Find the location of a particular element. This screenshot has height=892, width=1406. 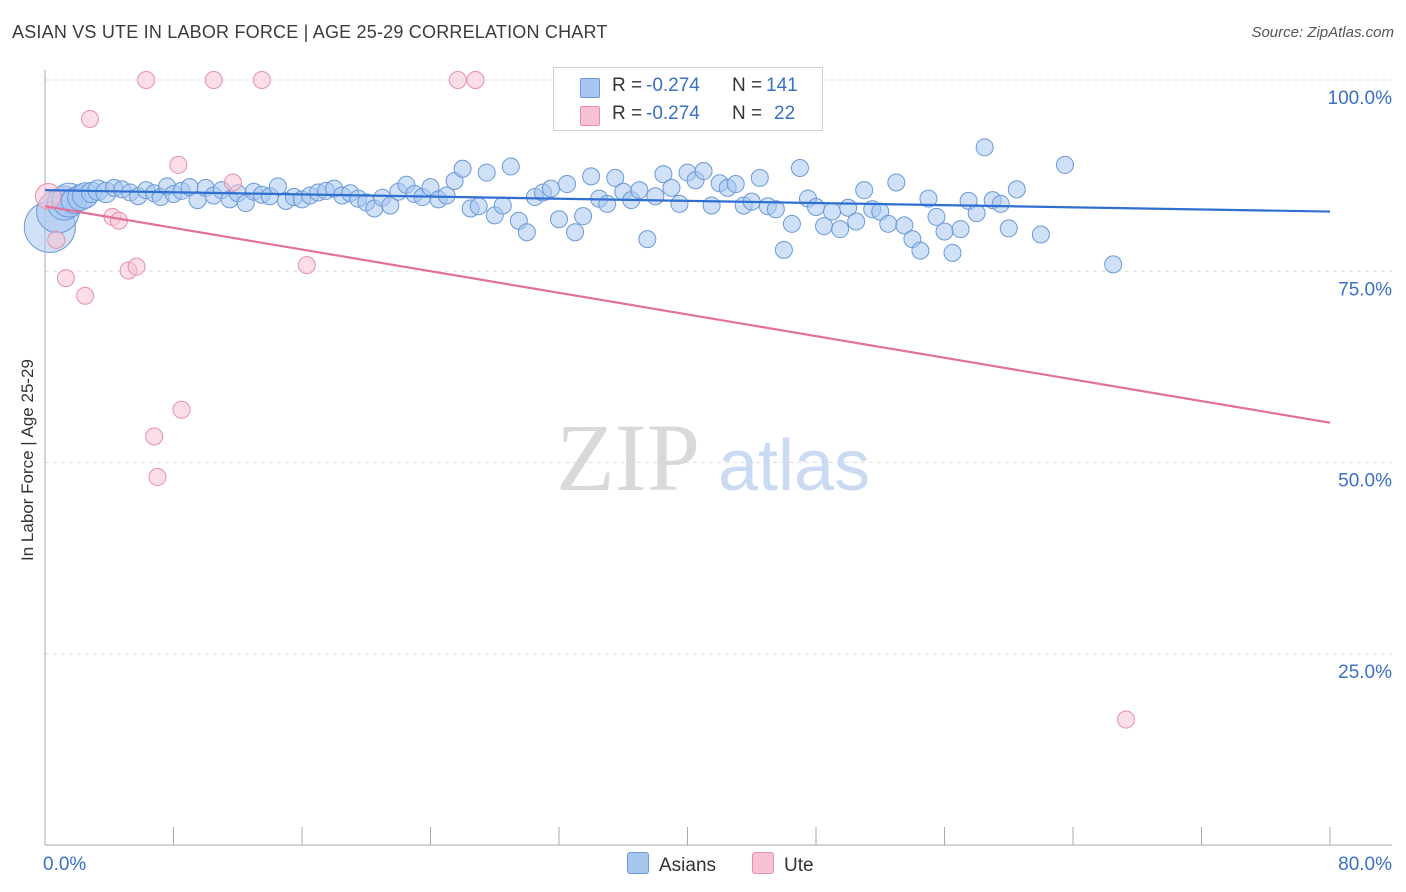

legend-item-ute: Ute is located at coordinates (783, 864).